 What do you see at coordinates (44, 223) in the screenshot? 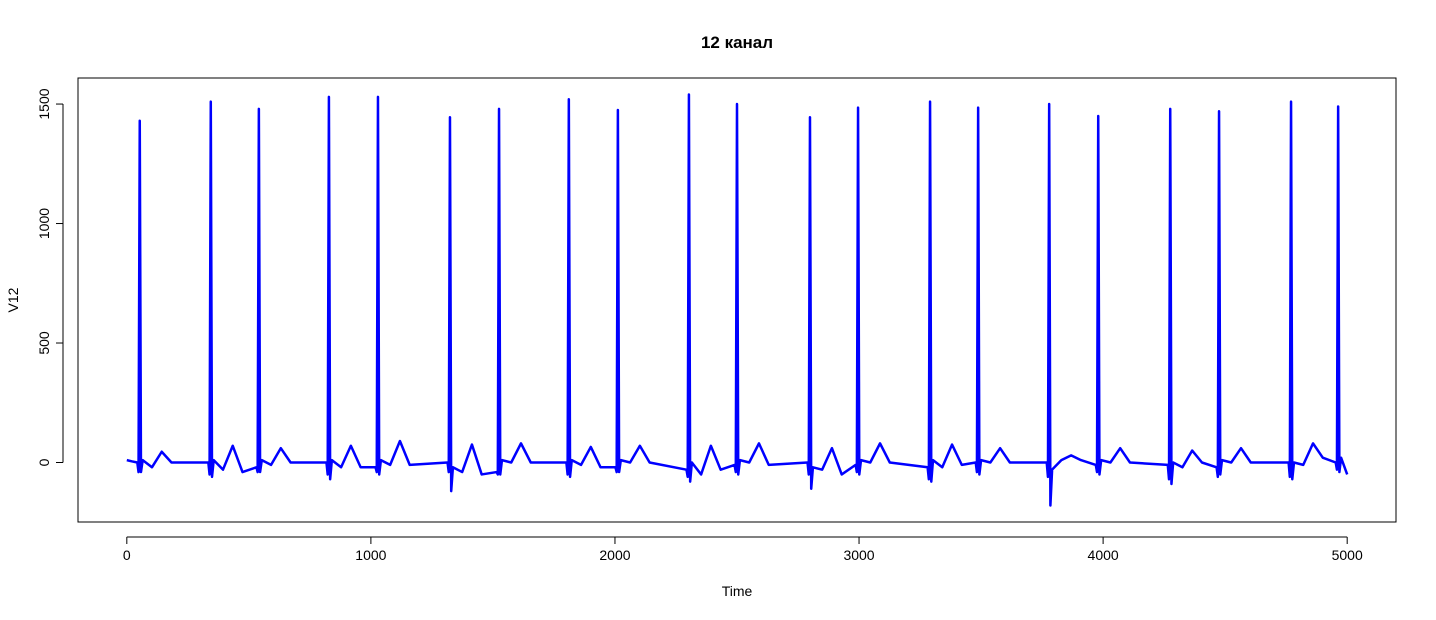
I see `y-tick-label: 1000` at bounding box center [44, 223].